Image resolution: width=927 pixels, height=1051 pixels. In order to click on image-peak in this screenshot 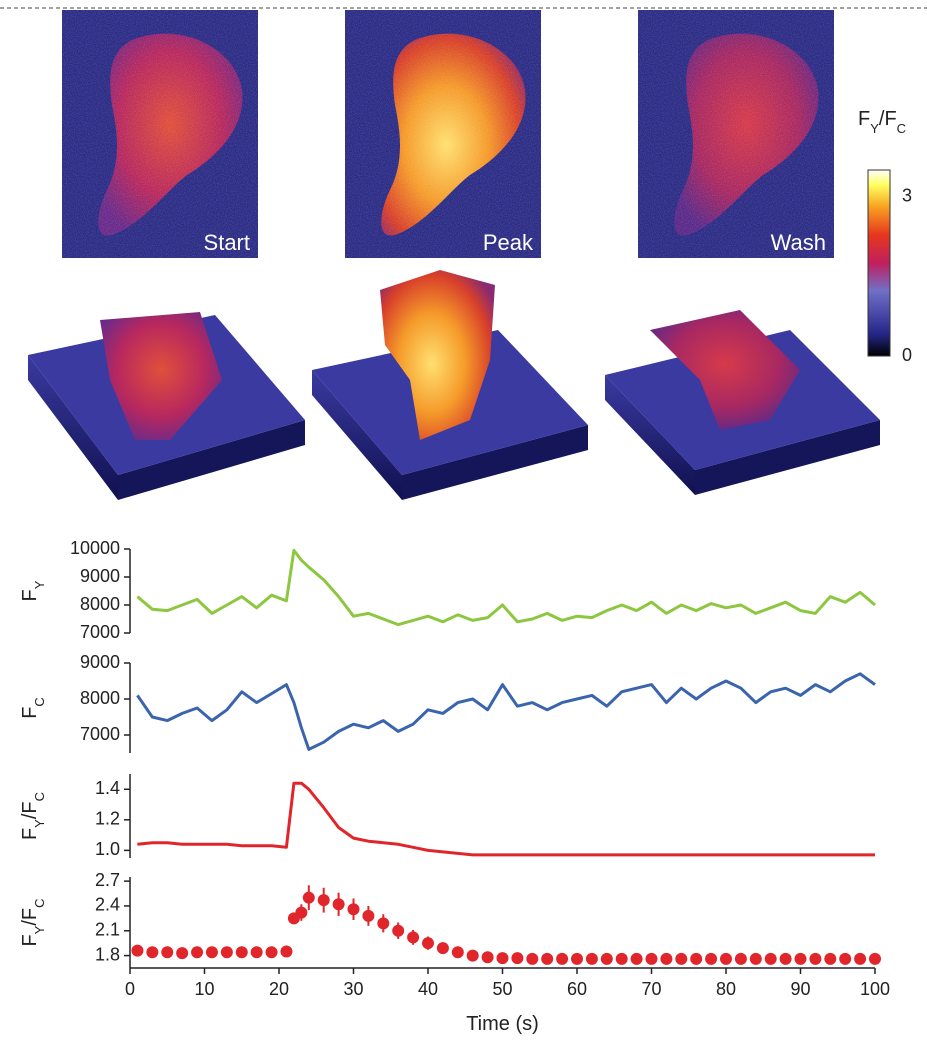, I will do `click(443, 134)`.